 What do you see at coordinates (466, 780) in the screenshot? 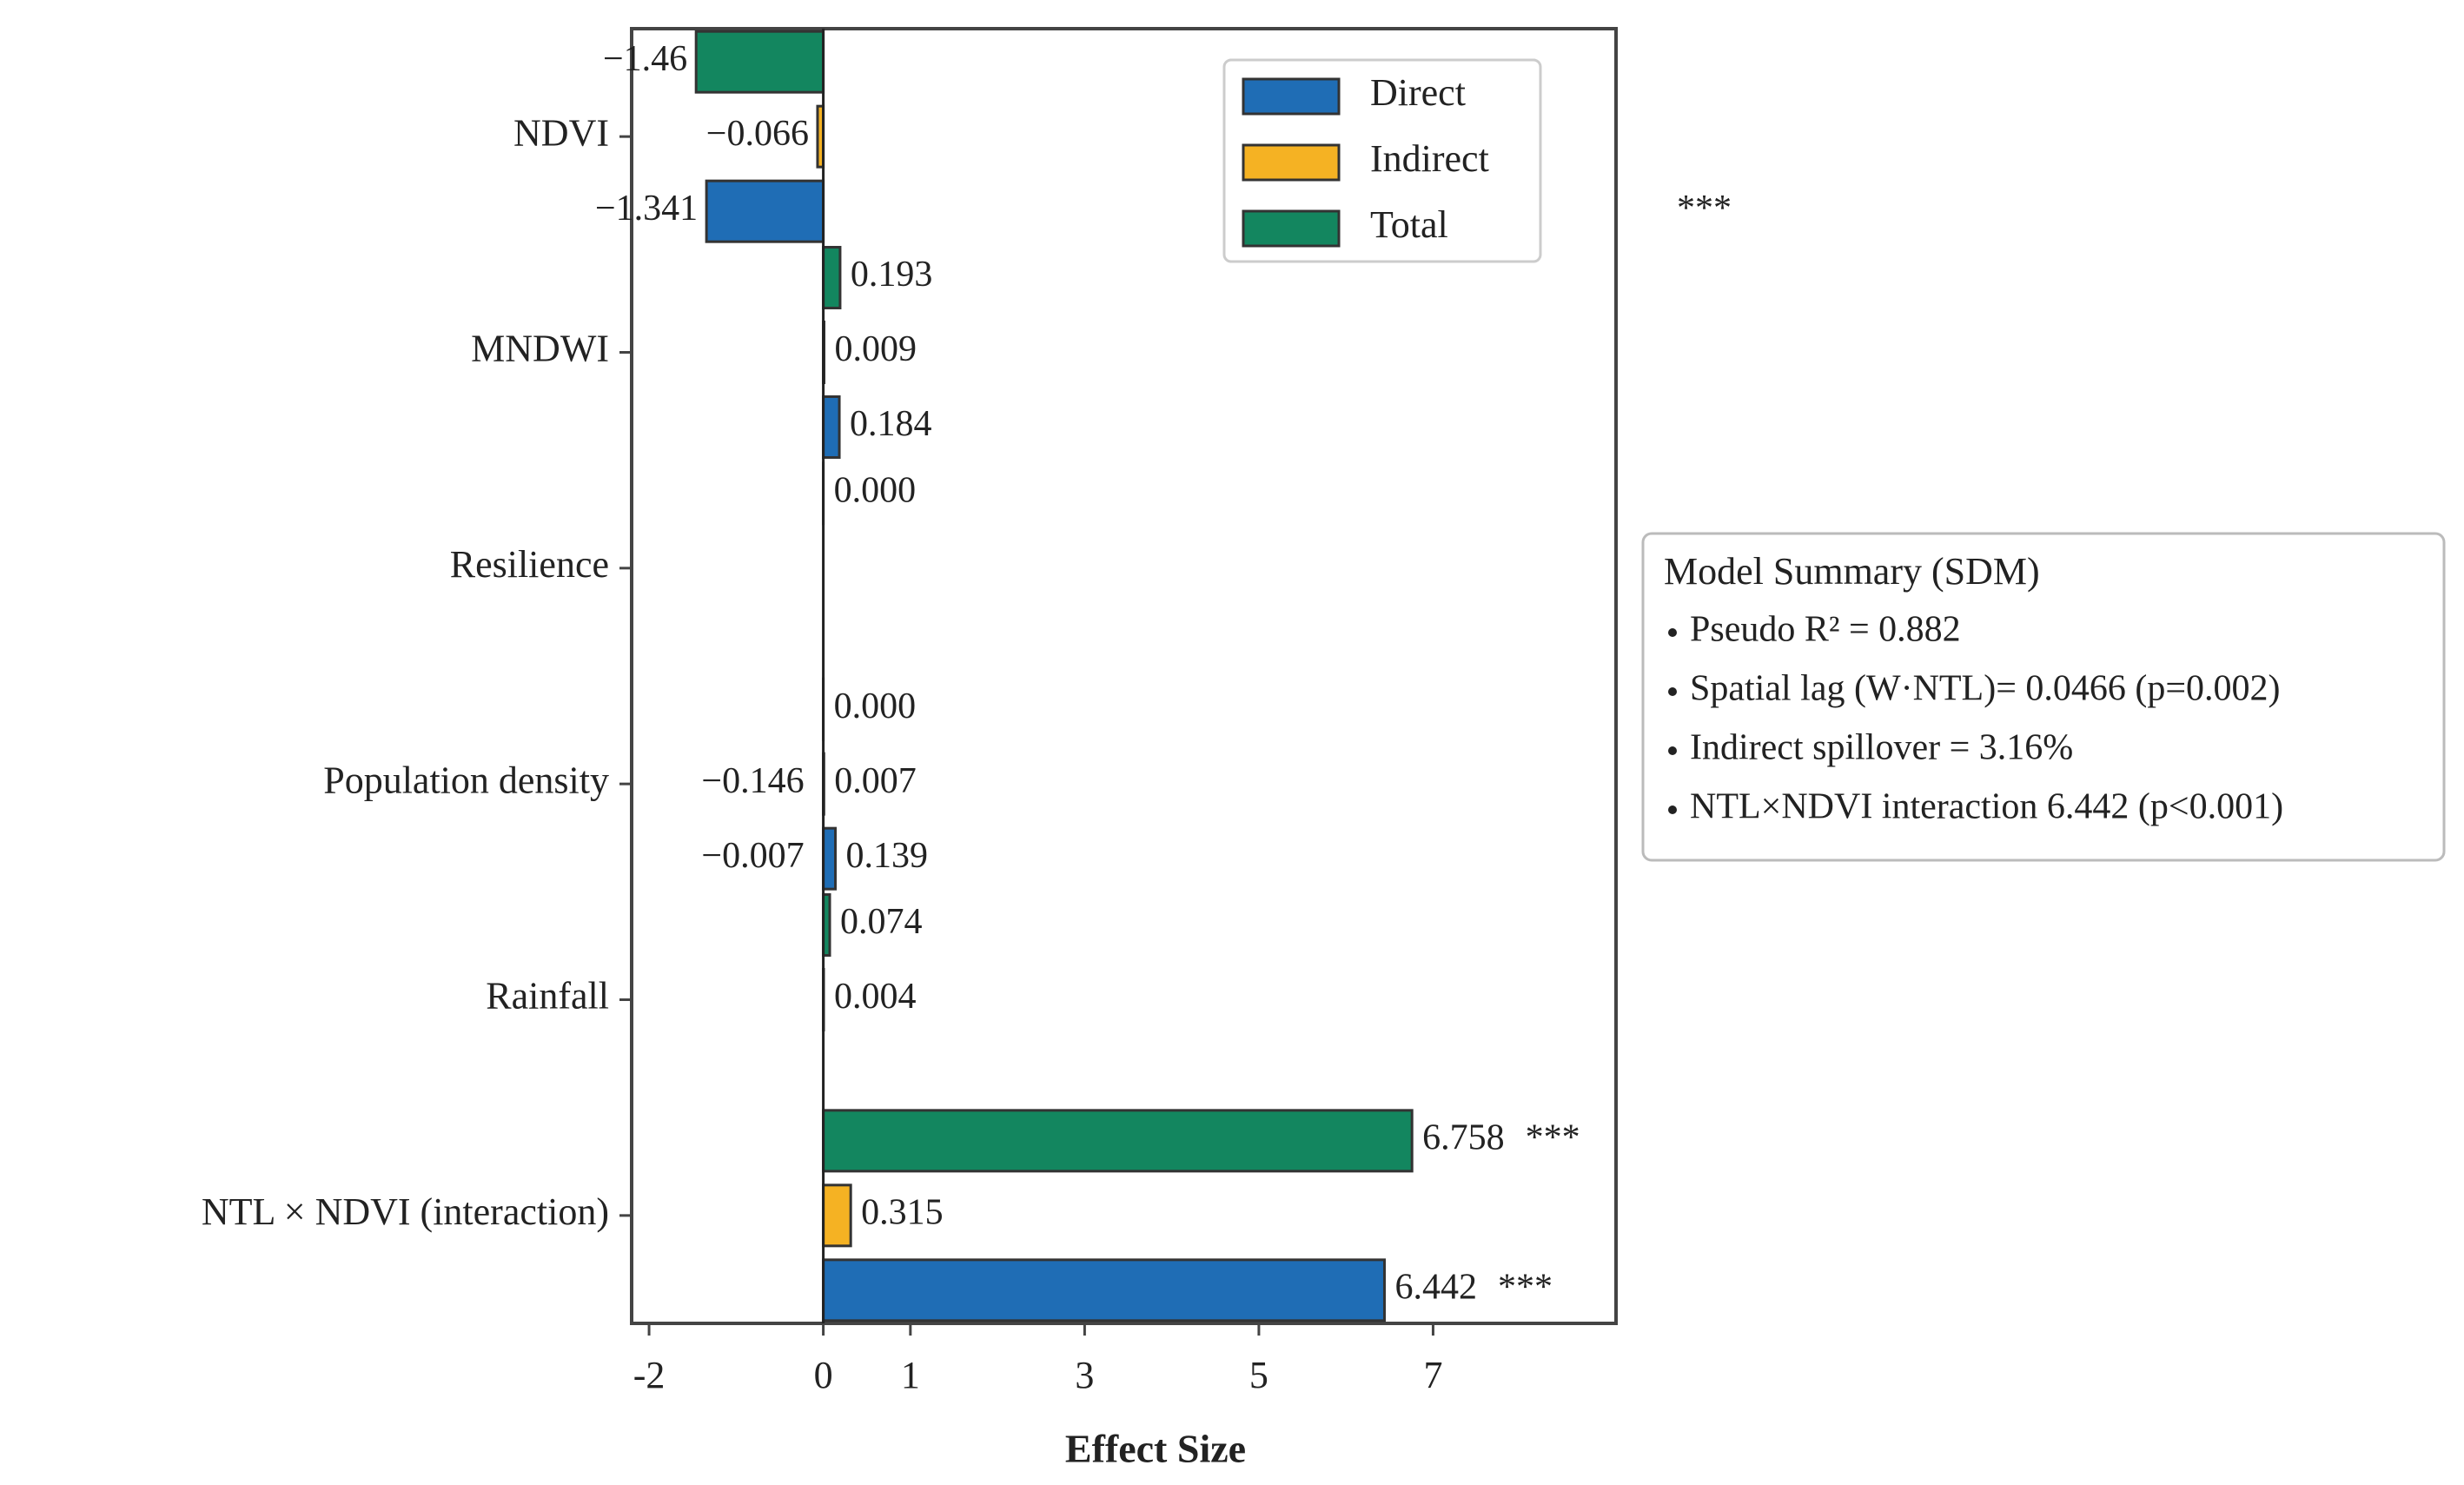
I see `y-tick-label: Population density` at bounding box center [466, 780].